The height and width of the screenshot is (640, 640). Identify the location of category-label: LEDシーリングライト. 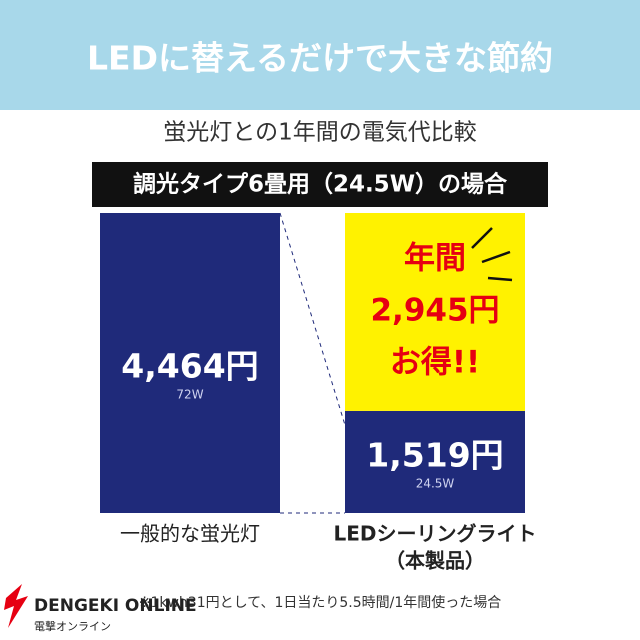
(434, 534).